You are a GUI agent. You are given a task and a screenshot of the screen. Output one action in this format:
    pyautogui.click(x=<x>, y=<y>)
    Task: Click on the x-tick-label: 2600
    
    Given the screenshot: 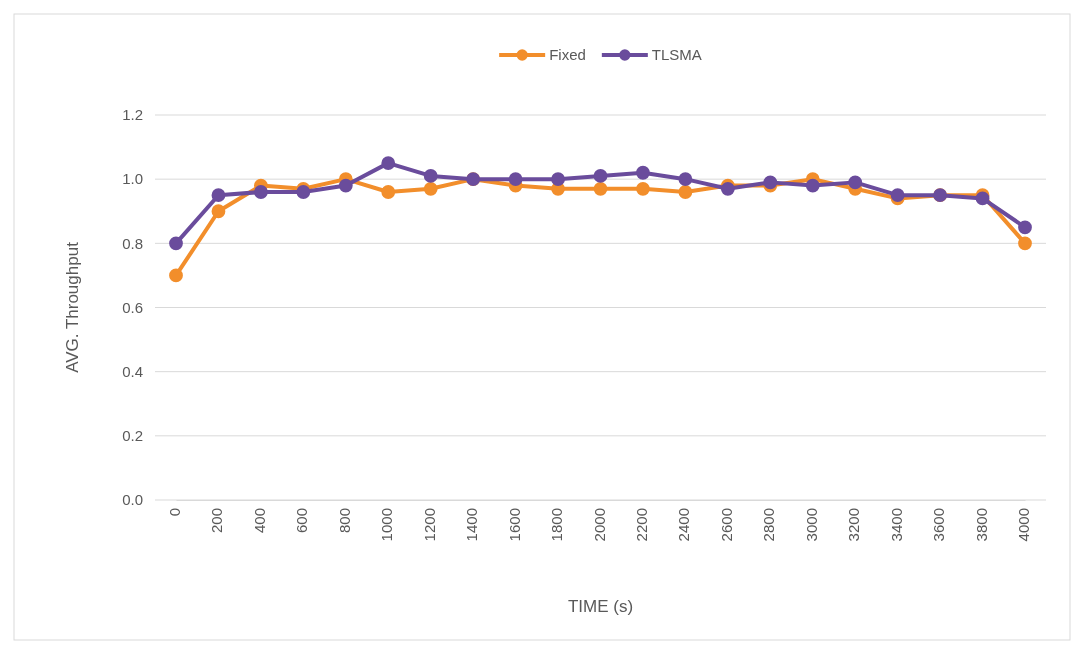 What is the action you would take?
    pyautogui.click(x=726, y=525)
    